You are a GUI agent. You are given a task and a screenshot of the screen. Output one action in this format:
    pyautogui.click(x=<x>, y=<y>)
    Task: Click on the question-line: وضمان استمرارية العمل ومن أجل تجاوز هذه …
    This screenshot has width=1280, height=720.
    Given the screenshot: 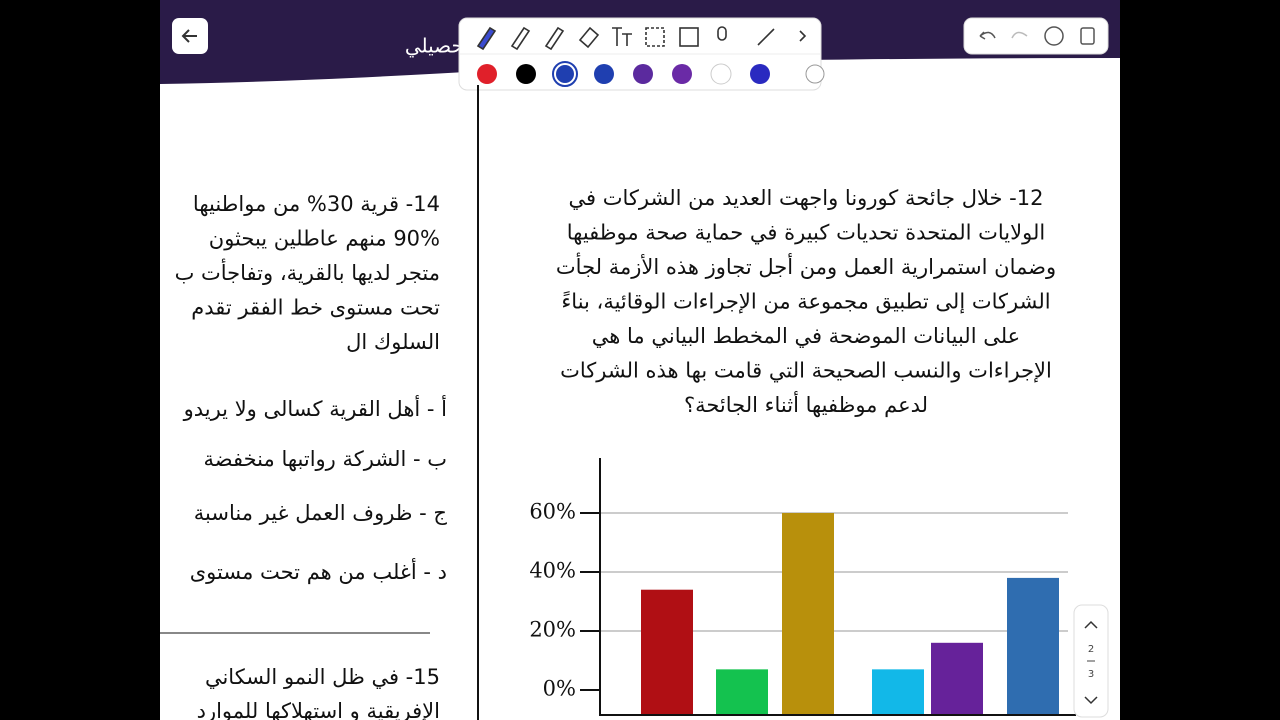 What is the action you would take?
    pyautogui.click(x=806, y=265)
    